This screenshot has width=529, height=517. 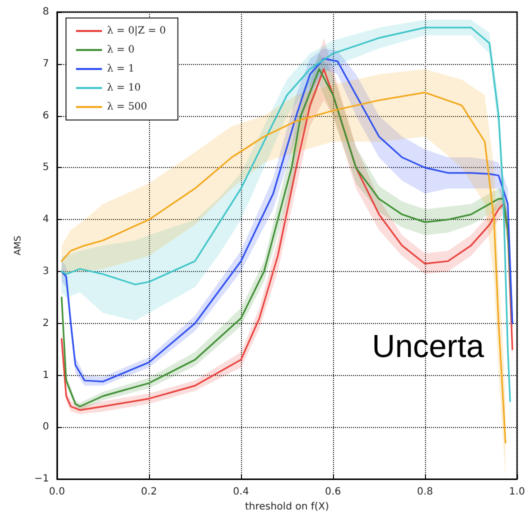 What do you see at coordinates (425, 492) in the screenshot?
I see `x-tick-label: 0.8` at bounding box center [425, 492].